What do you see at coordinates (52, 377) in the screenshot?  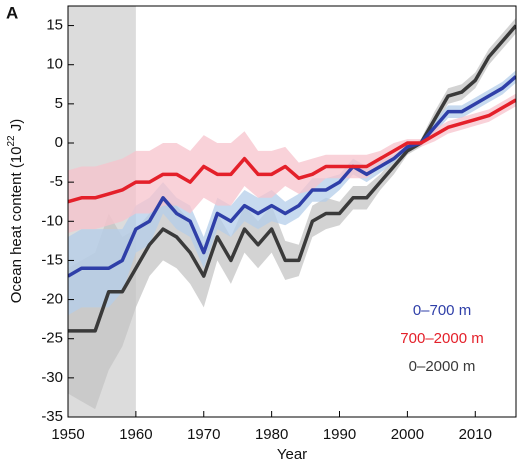 I see `y-tick-label: -30` at bounding box center [52, 377].